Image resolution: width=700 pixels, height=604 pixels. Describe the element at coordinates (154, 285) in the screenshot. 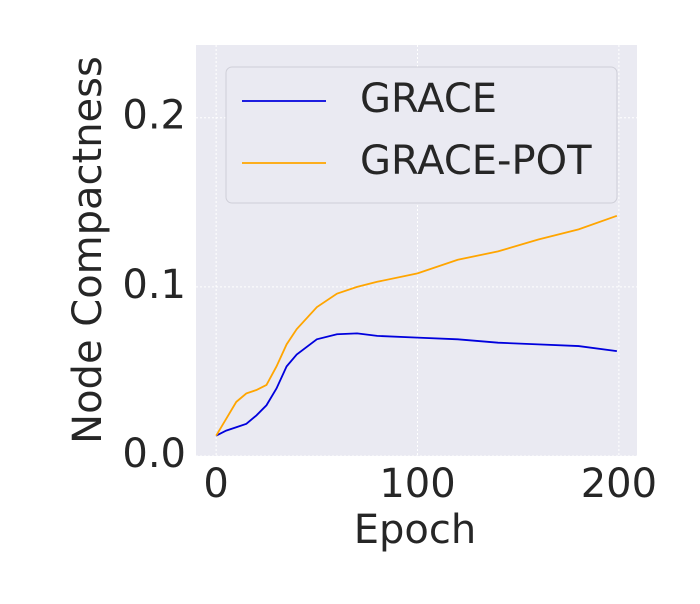

I see `y-tick-label: 0.1` at that location.